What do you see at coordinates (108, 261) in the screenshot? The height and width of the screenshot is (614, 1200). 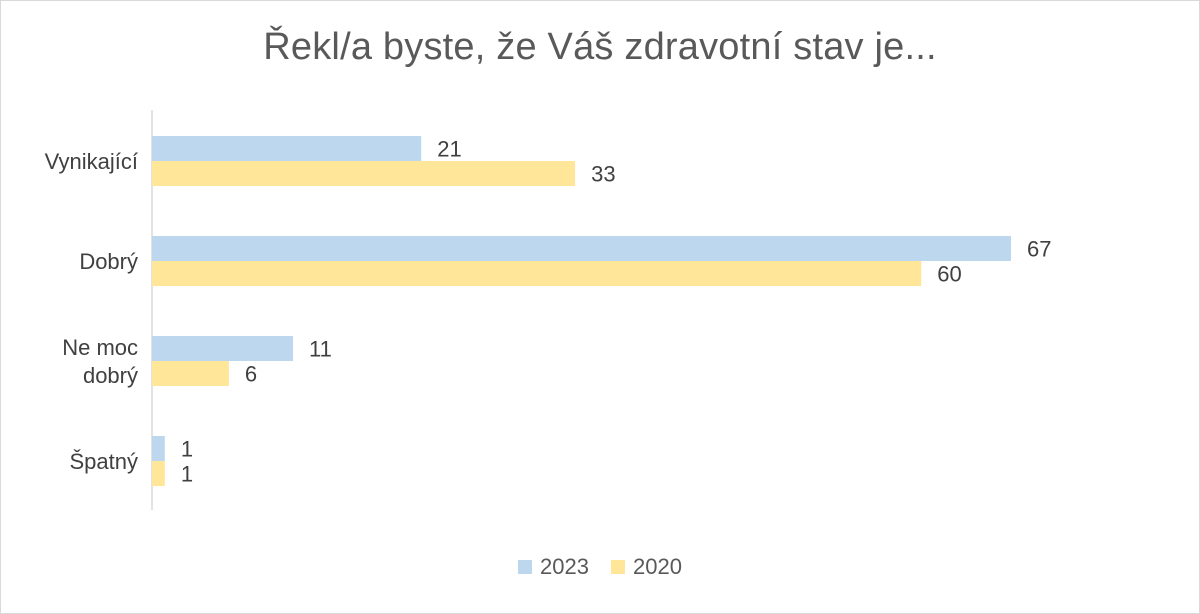 I see `category-label-1-line-0: Dobrý` at bounding box center [108, 261].